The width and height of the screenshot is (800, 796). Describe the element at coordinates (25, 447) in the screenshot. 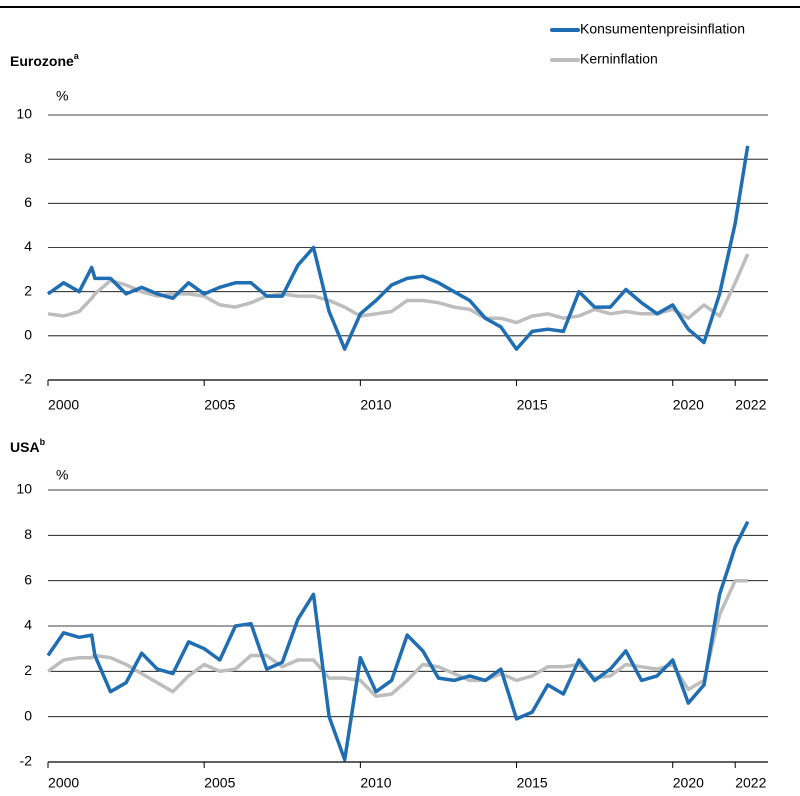

I see `panel-title-text: USA` at that location.